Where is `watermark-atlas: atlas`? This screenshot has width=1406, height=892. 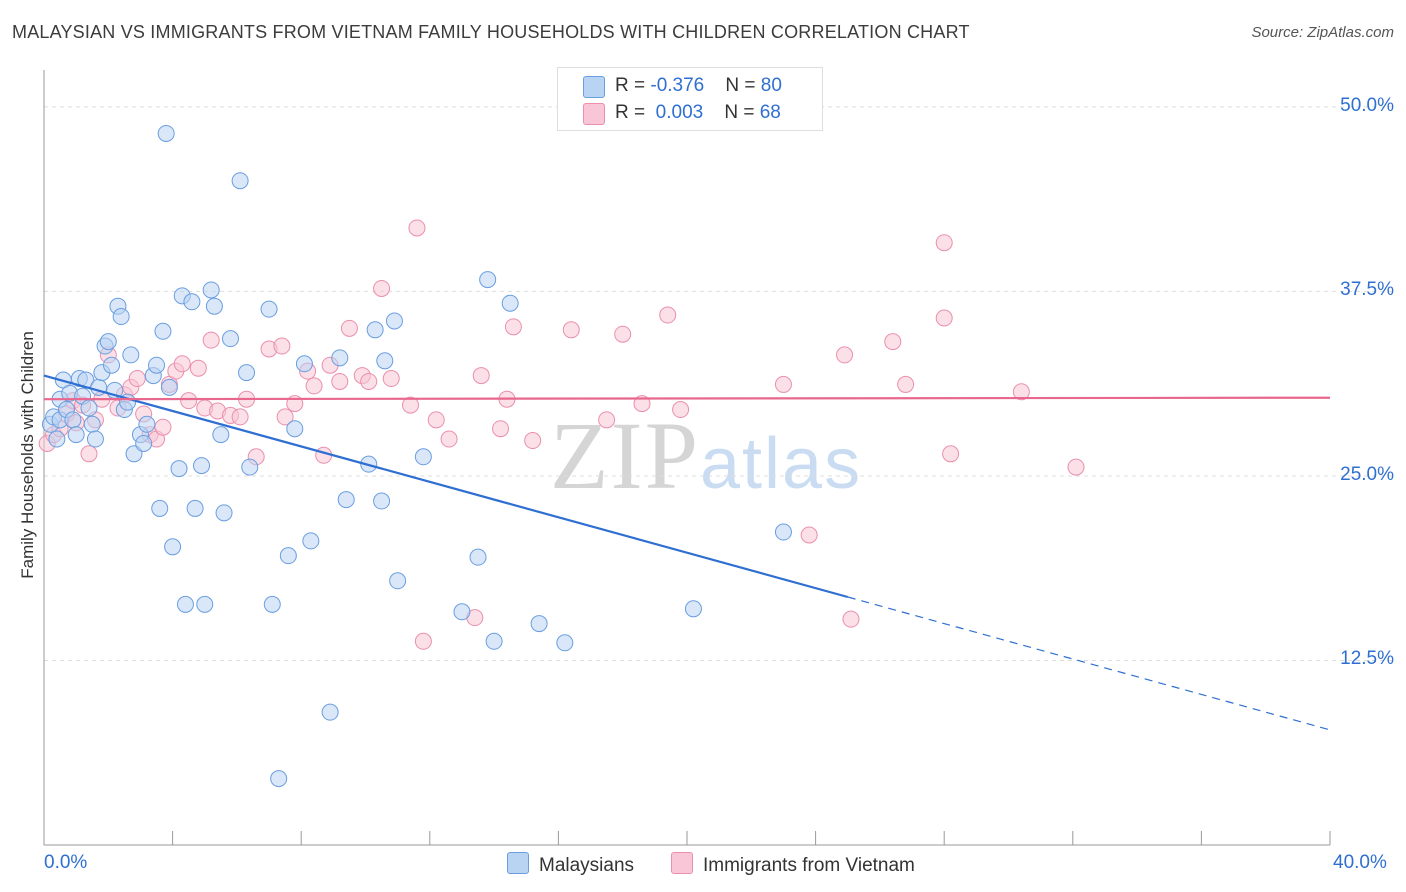
watermark-atlas: atlas is located at coordinates (781, 464).